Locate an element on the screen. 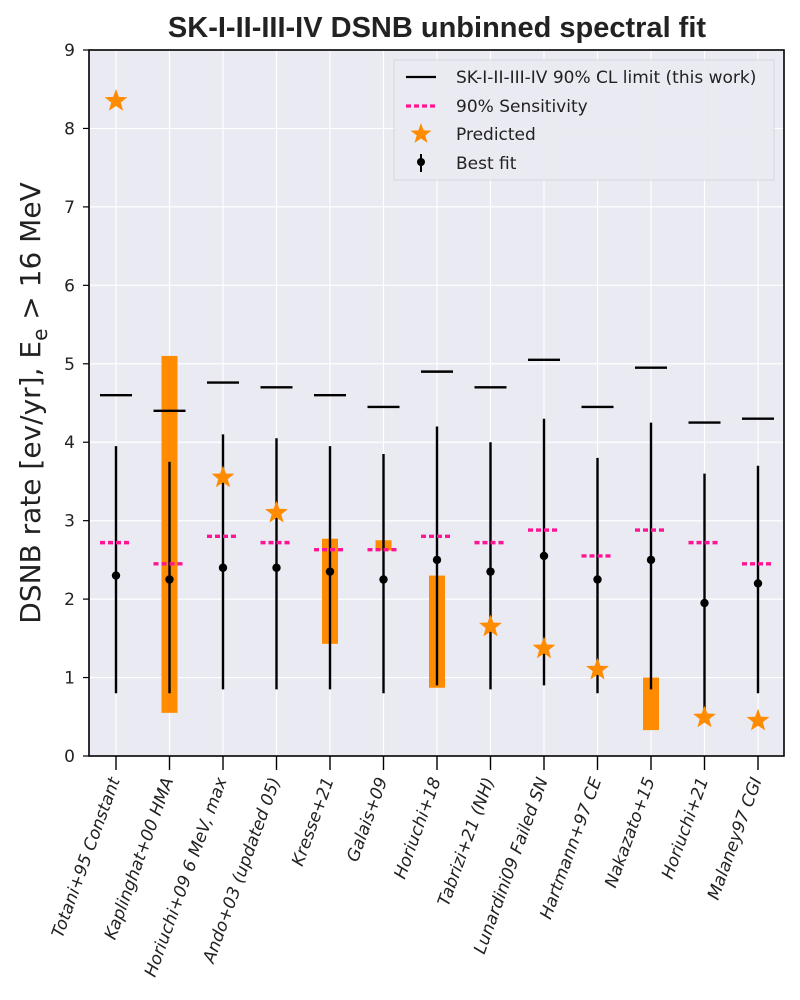  y-axis-label: DSNB rate [ev/yr], Ee > 16 MeV is located at coordinates (33, 402).